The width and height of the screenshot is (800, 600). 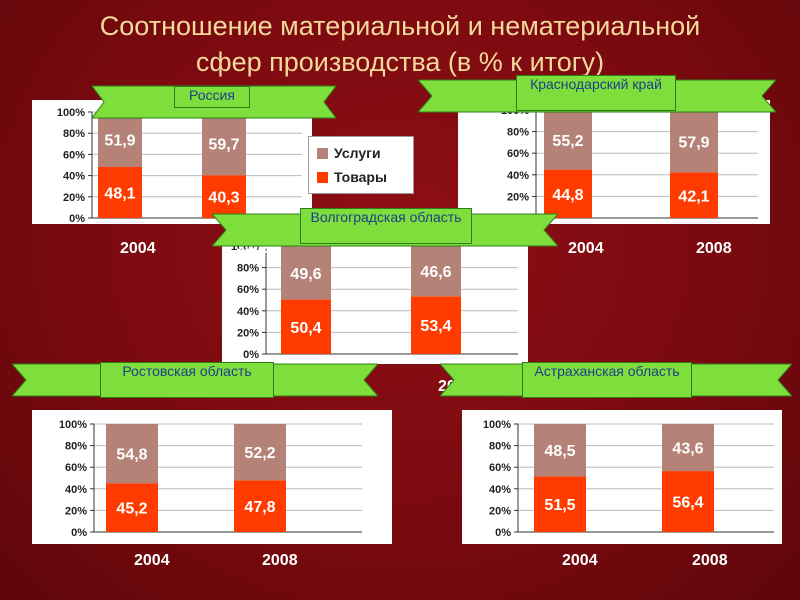 I want to click on banner-astrakhan: Астраханская область, so click(x=616, y=380).